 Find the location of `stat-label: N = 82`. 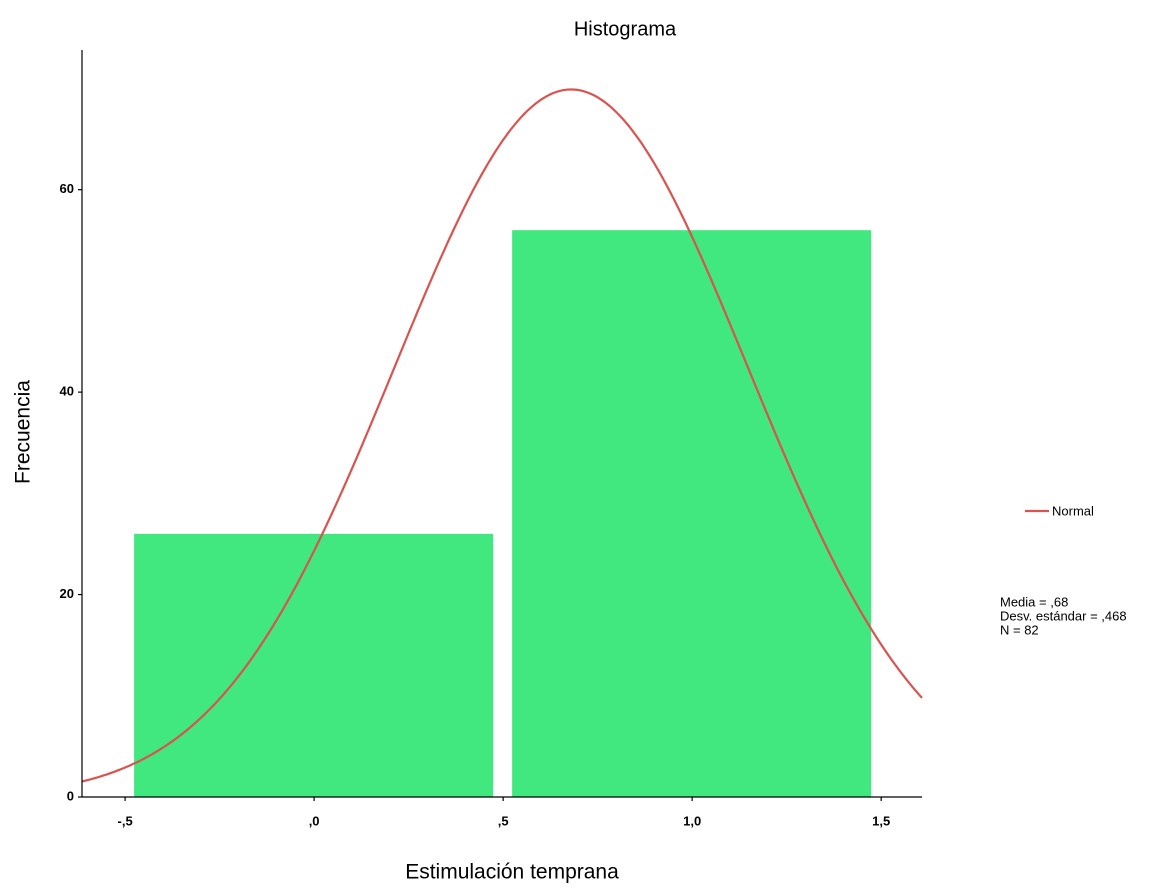

stat-label: N = 82 is located at coordinates (1019, 629).